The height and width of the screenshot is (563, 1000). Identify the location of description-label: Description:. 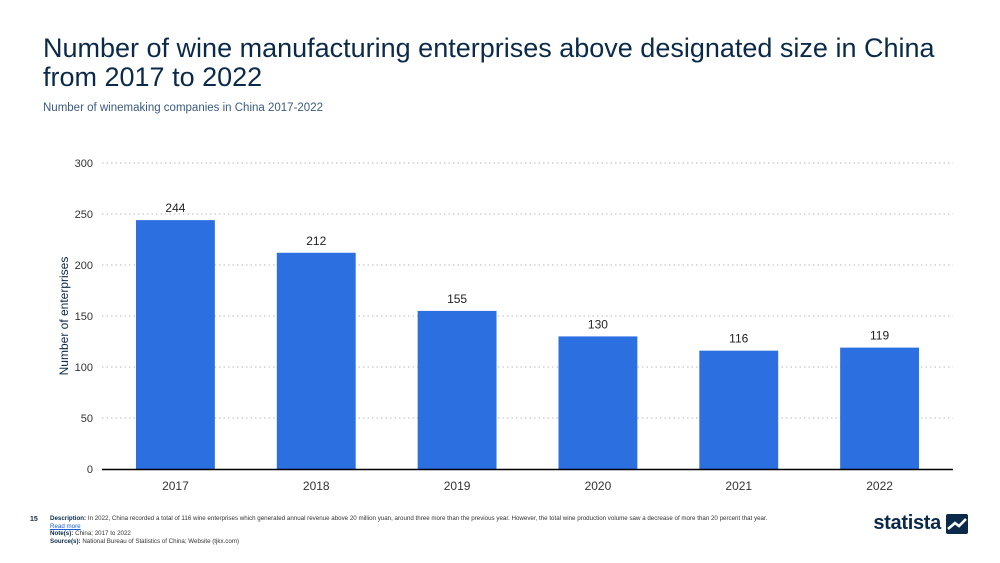
(68, 518).